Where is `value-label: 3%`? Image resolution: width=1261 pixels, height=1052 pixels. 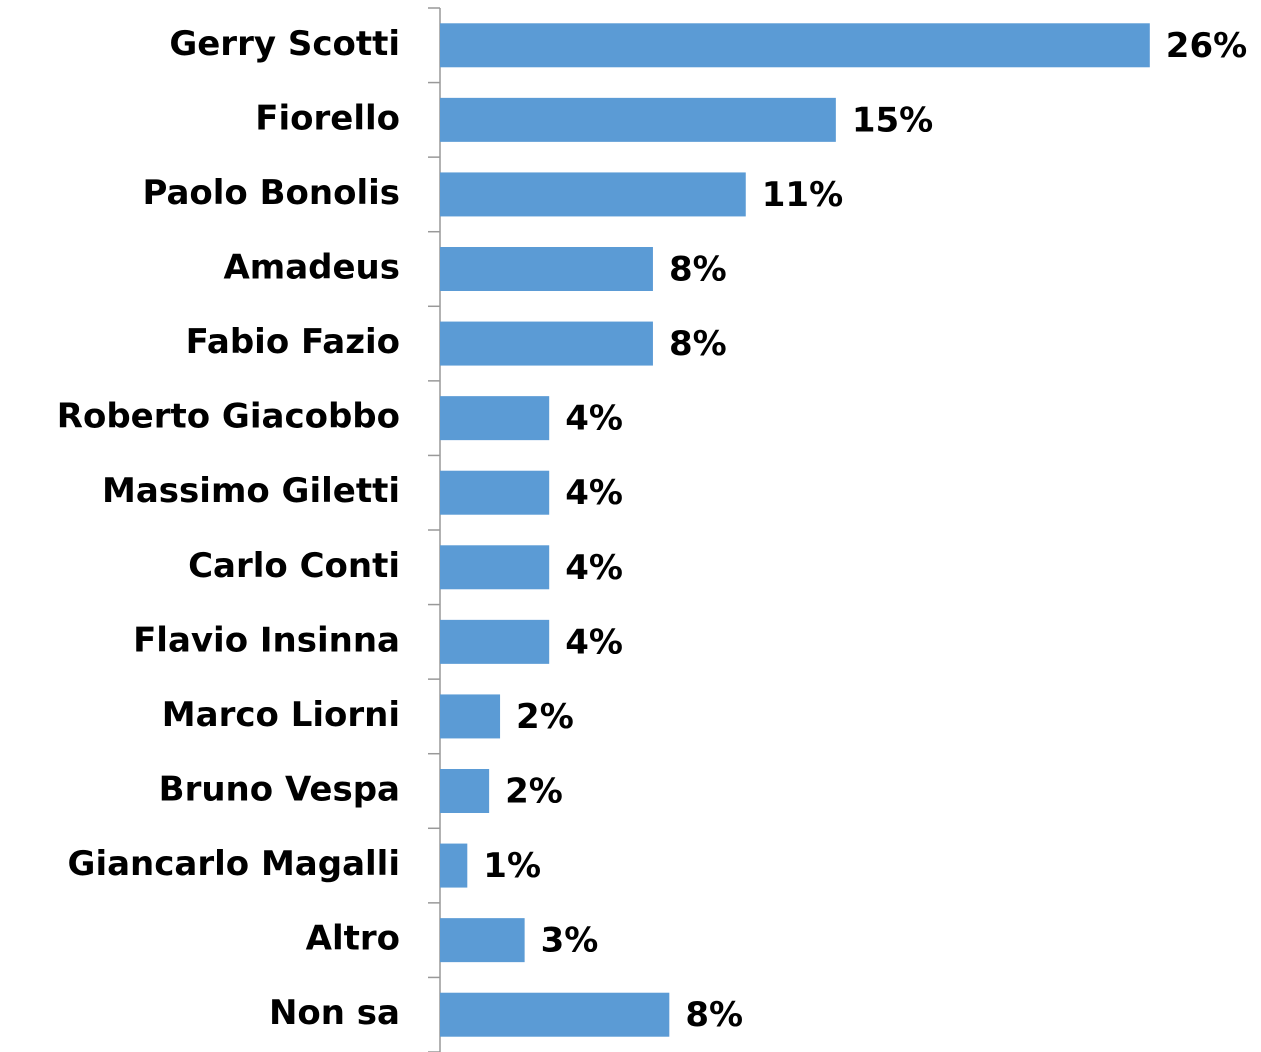
value-label: 3% is located at coordinates (570, 941).